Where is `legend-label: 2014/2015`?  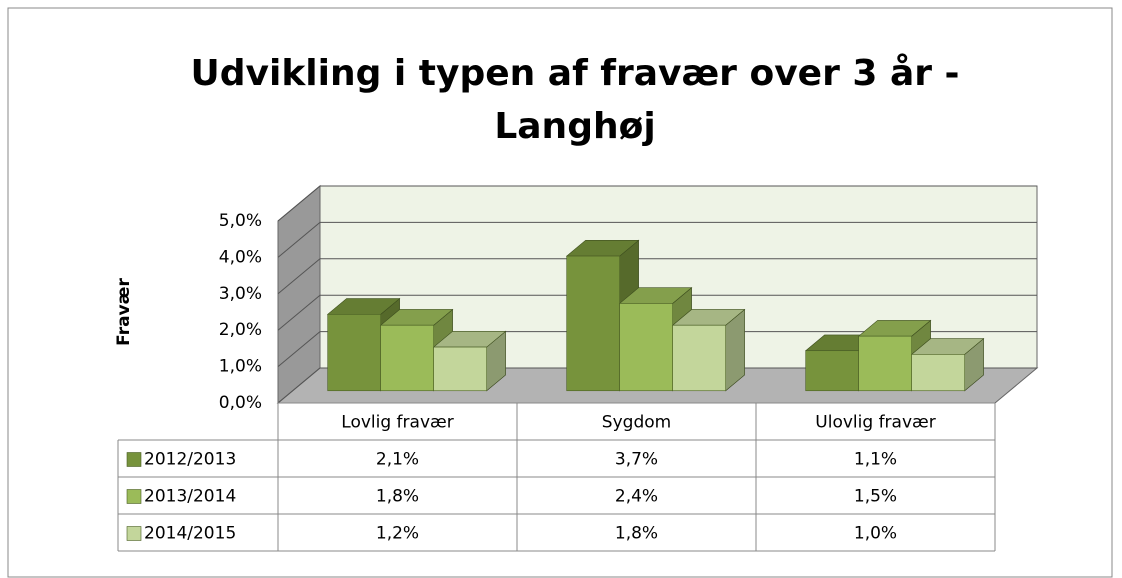
legend-label: 2014/2015 is located at coordinates (190, 534).